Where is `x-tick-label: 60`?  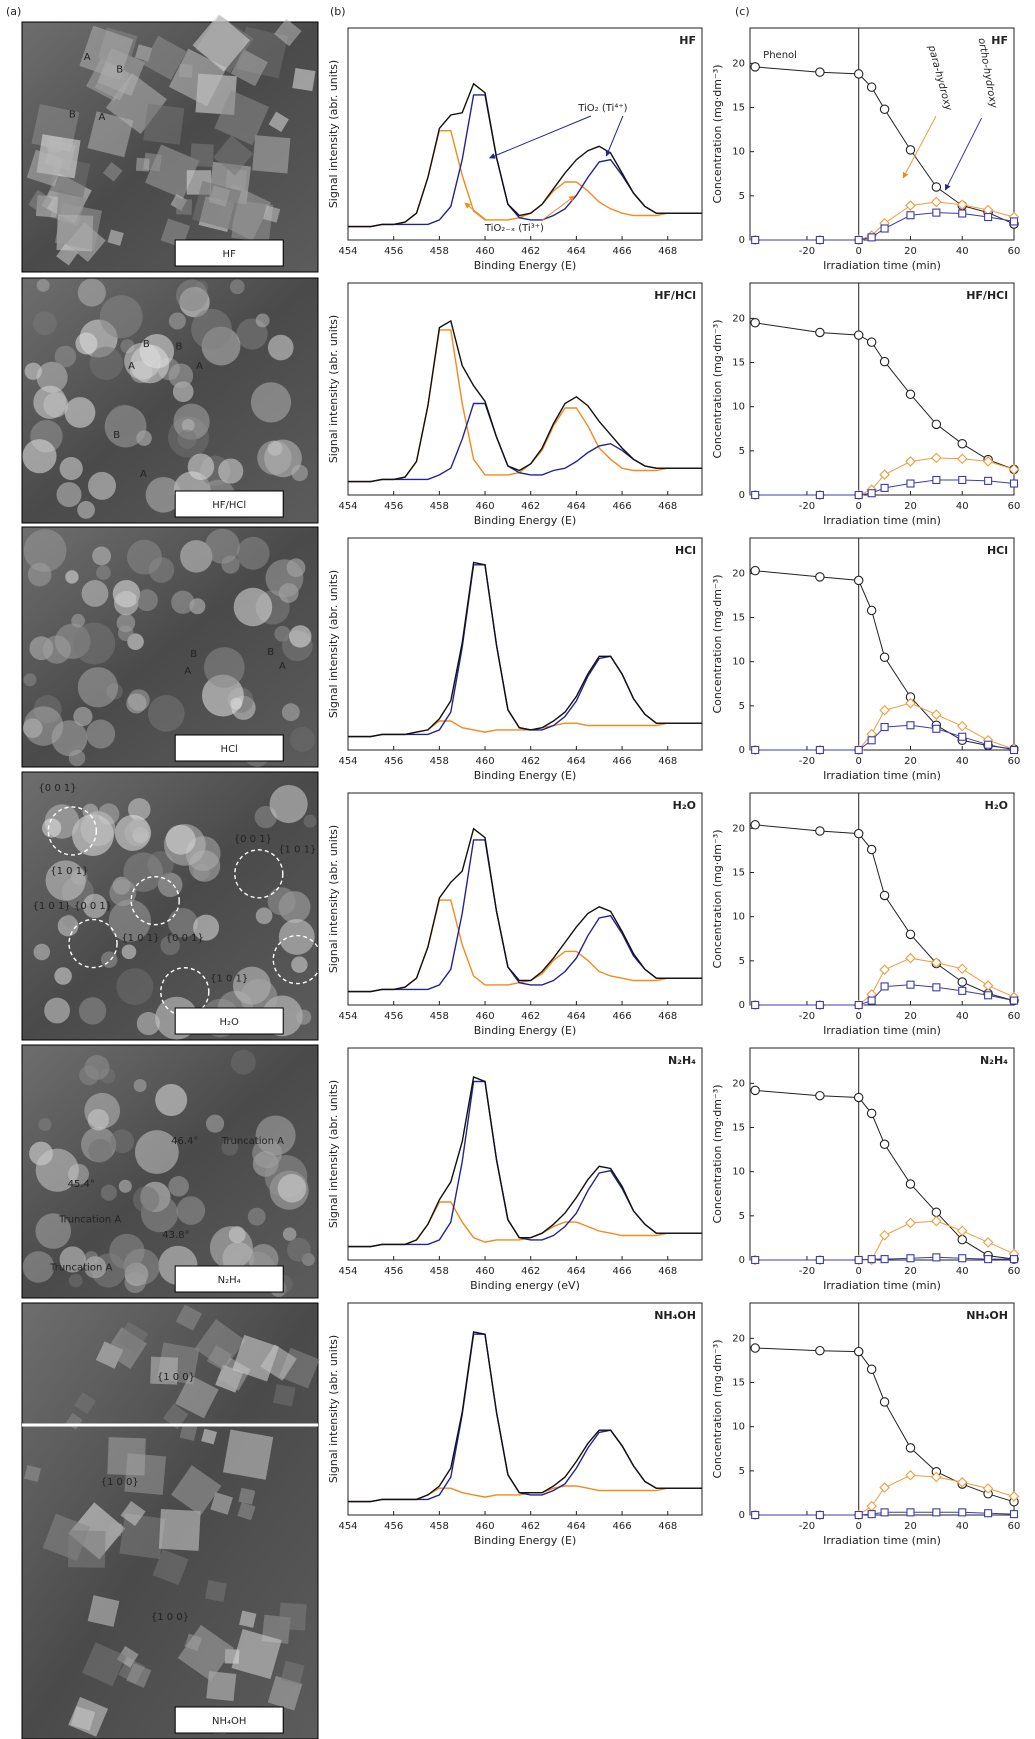 x-tick-label: 60 is located at coordinates (1014, 761).